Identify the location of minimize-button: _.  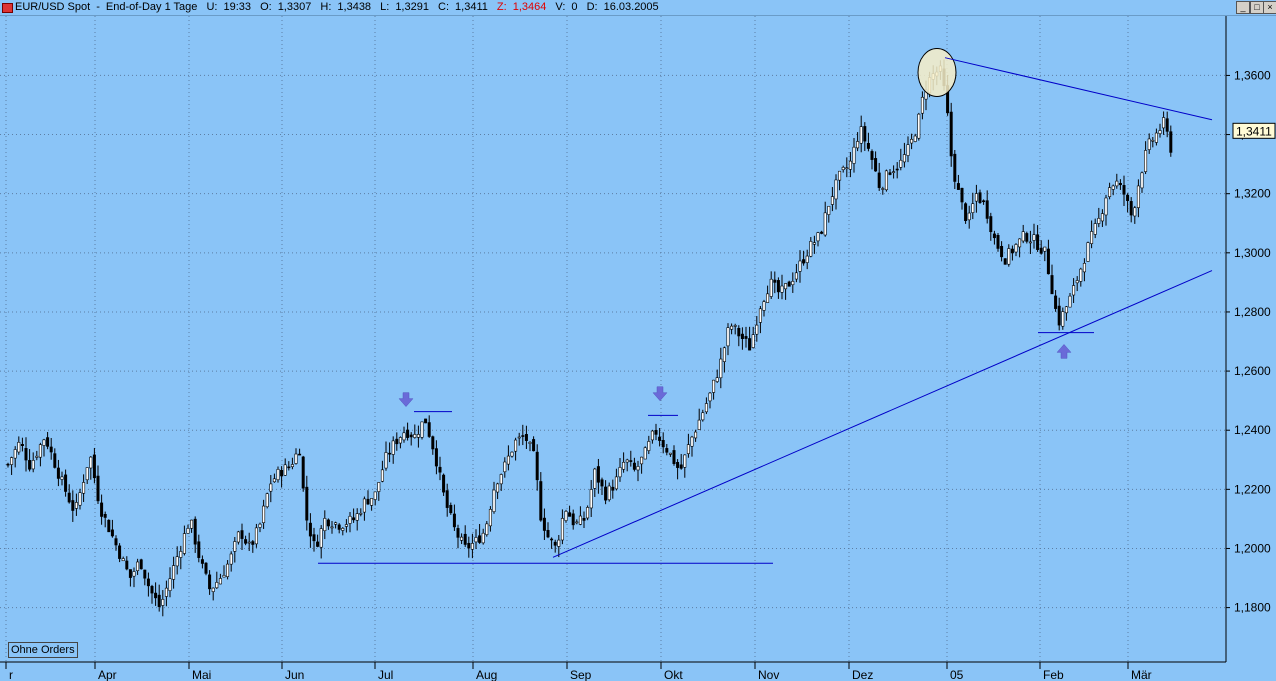
(1243, 7).